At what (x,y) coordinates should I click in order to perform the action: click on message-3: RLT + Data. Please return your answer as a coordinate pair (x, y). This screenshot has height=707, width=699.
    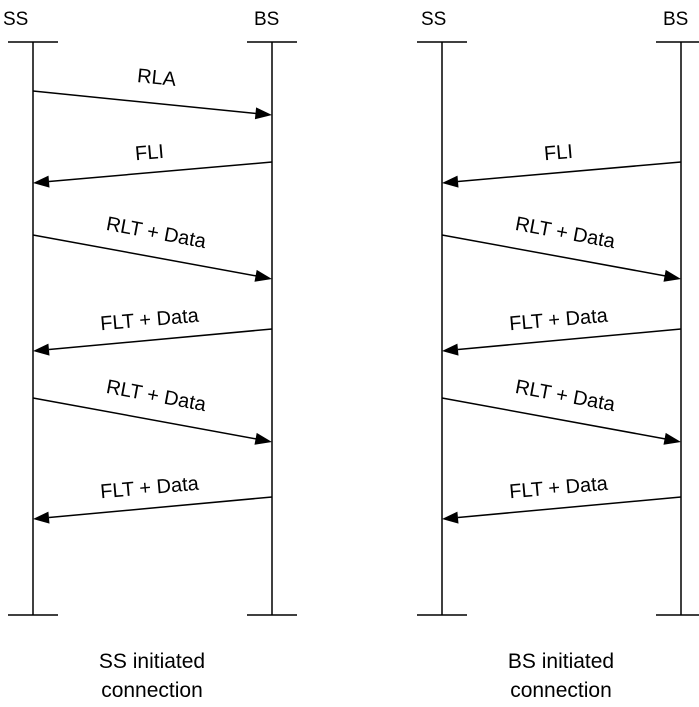
    Looking at the image, I should click on (152, 247).